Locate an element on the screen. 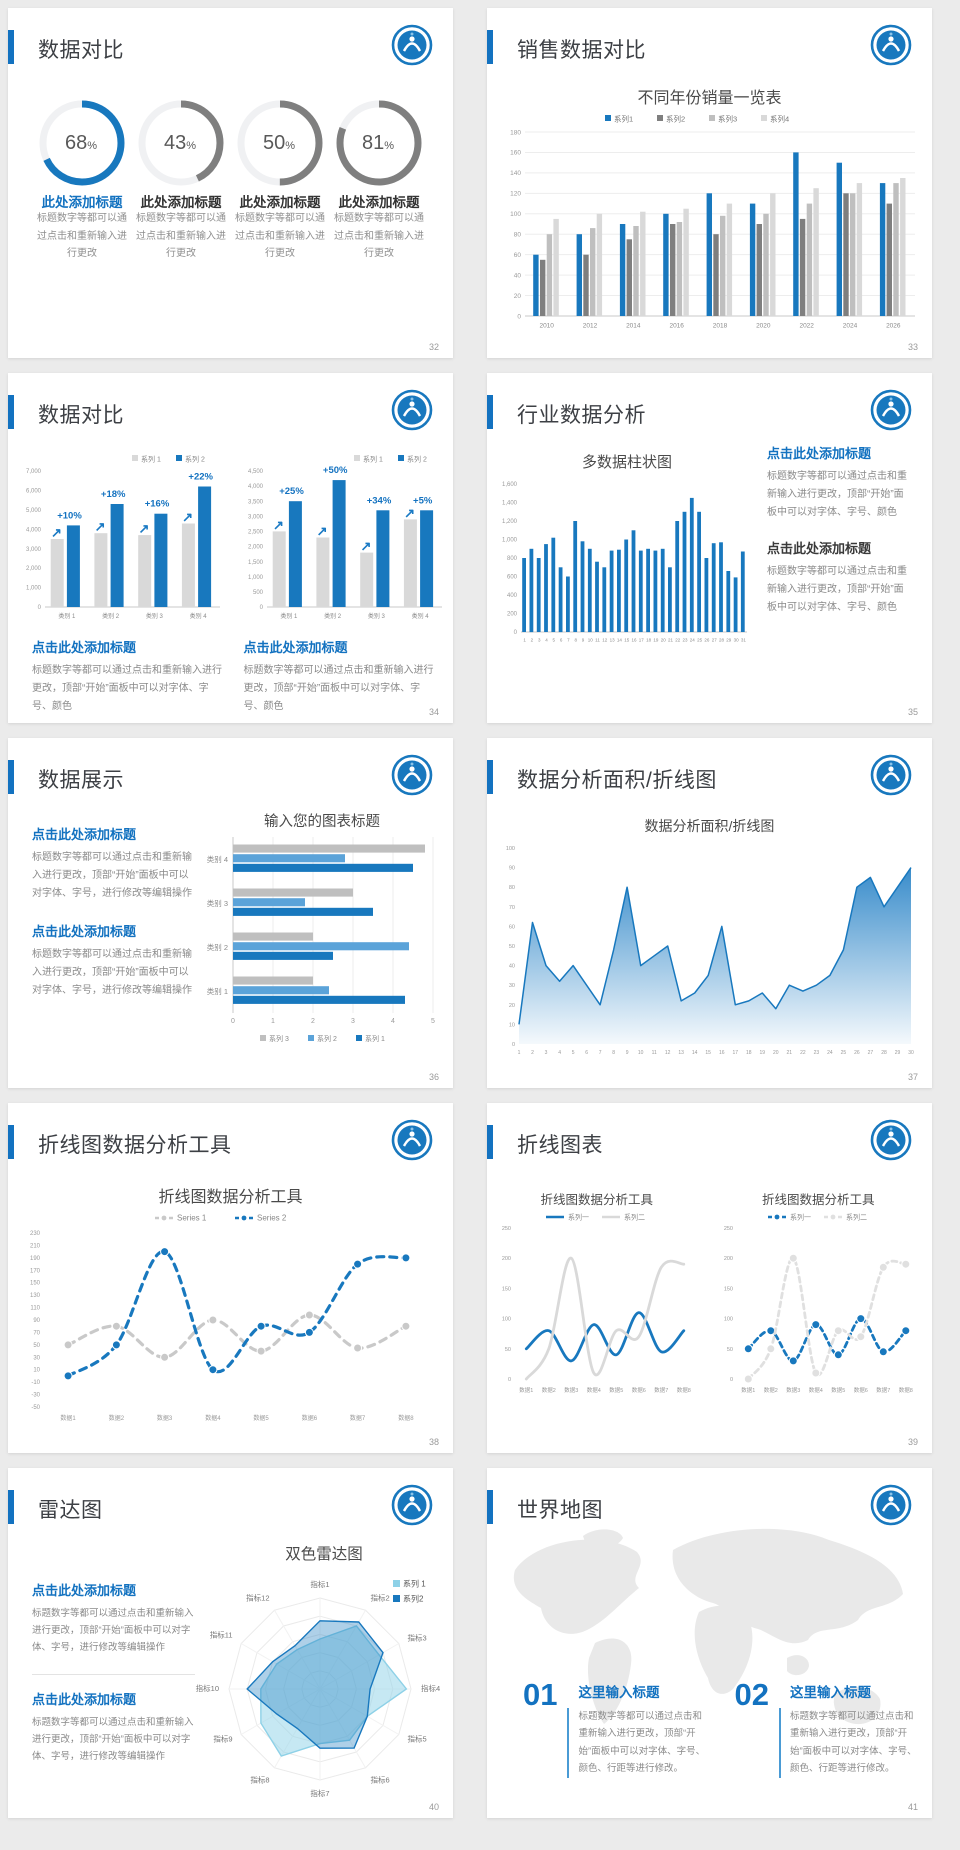 Image resolution: width=960 pixels, height=1850 pixels. svg-text: 指标5 is located at coordinates (417, 1739).